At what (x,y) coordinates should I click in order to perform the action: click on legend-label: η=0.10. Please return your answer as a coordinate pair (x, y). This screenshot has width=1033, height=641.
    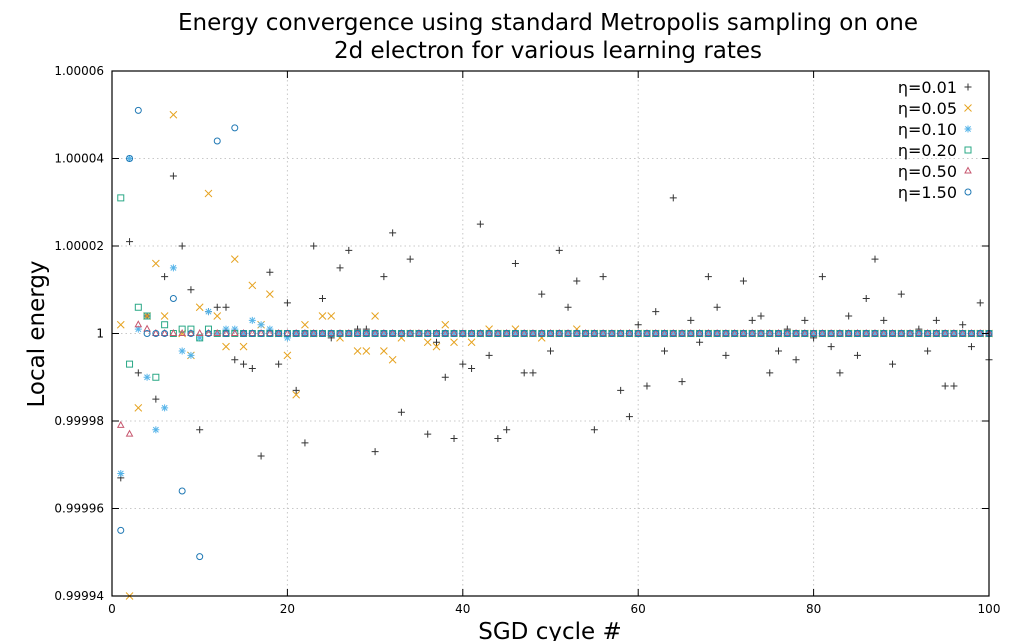
    Looking at the image, I should click on (927, 129).